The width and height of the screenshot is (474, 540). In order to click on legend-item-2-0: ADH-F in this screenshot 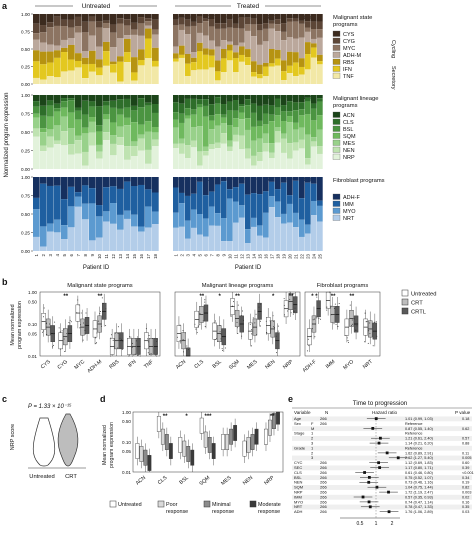, I will do `click(351, 198)`.